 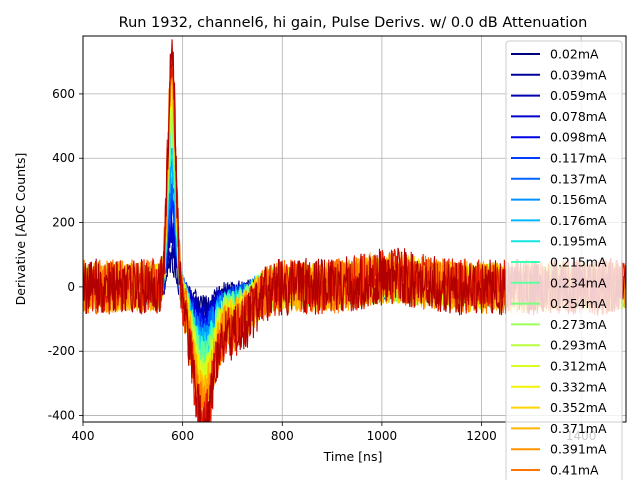 What do you see at coordinates (578, 199) in the screenshot?
I see `legend-label: 0.156mA` at bounding box center [578, 199].